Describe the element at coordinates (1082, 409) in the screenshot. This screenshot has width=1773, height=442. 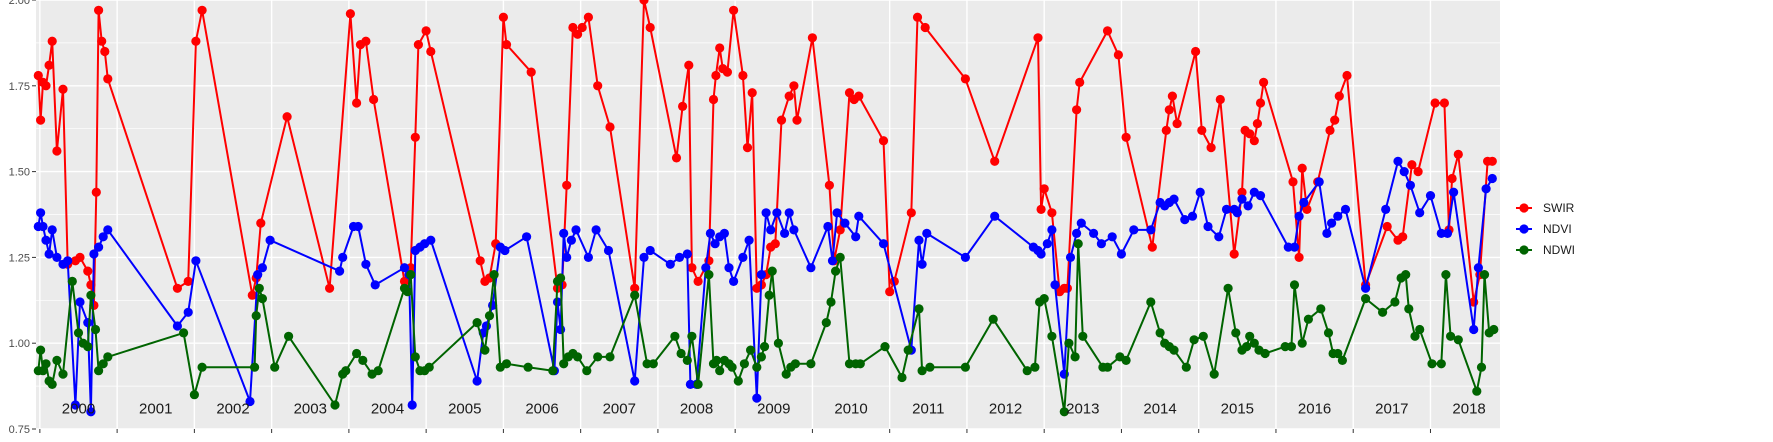
I see `year-label: 2013` at that location.